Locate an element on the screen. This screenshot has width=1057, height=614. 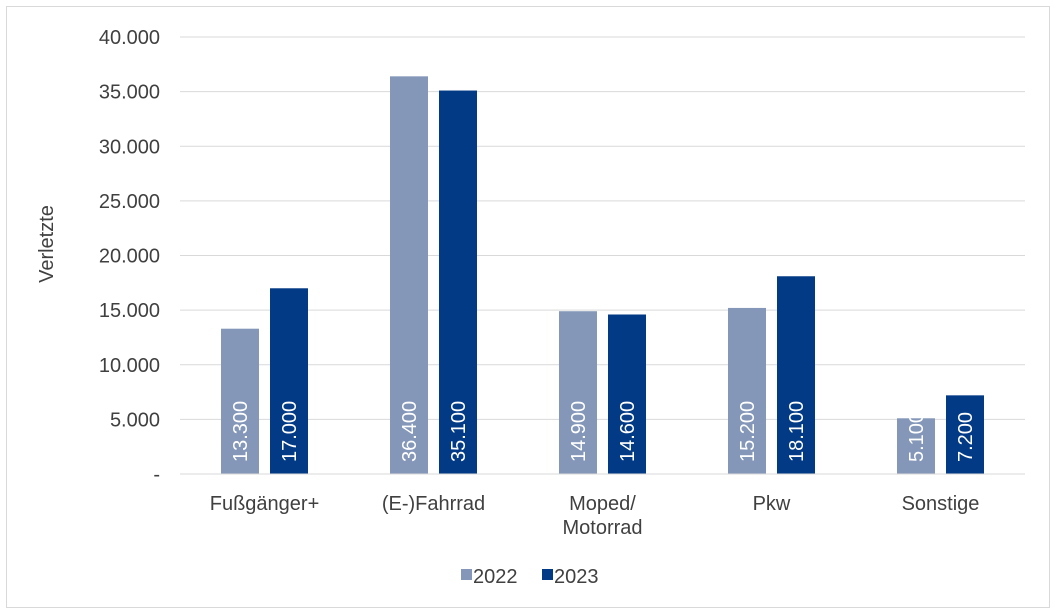
data-label: 15.200 is located at coordinates (748, 431).